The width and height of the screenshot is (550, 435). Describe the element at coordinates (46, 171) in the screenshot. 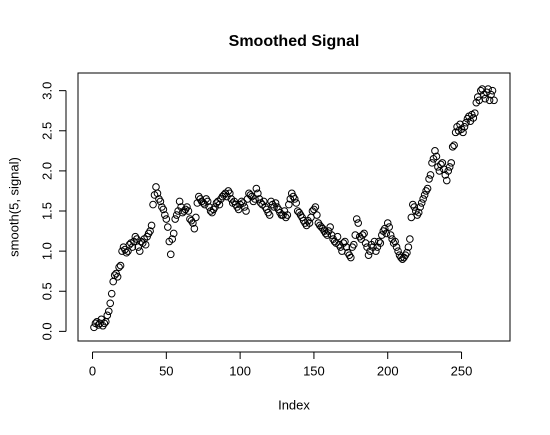

I see `y-tick-label: 2.0` at that location.